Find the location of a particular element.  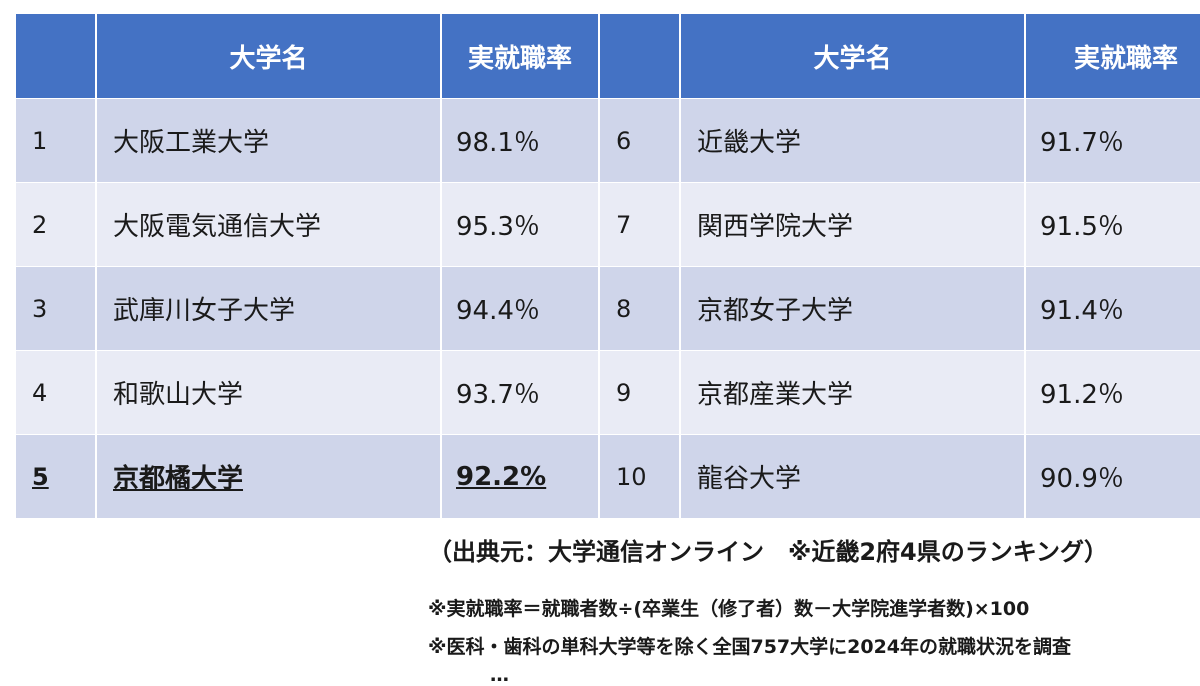

employment-rate-cell: 91.4％ is located at coordinates (1113, 308).